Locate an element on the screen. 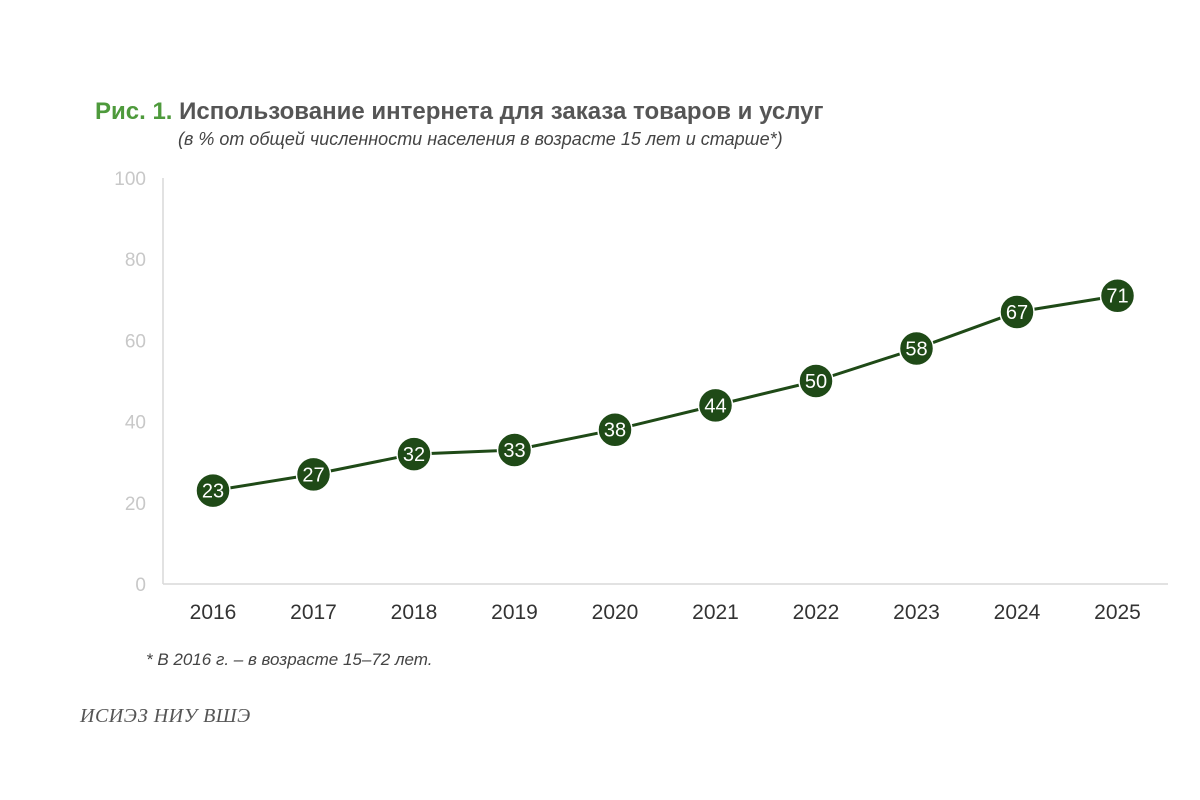 The height and width of the screenshot is (800, 1200). y-axis: 0 20 40 60 80 100 is located at coordinates (139, 382).